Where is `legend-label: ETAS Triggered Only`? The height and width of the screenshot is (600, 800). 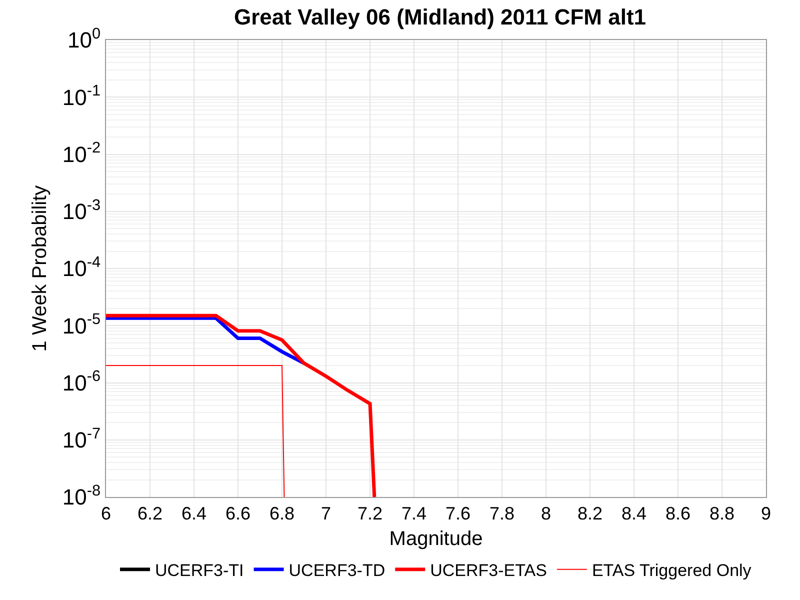 legend-label: ETAS Triggered Only is located at coordinates (672, 570).